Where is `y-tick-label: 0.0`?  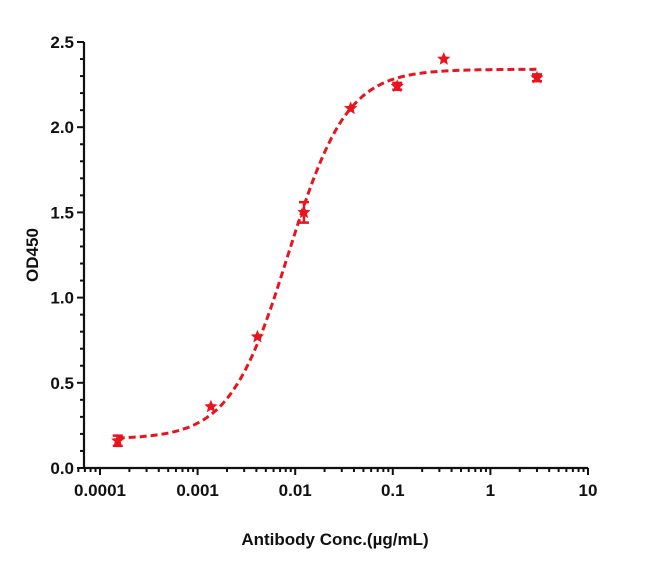 y-tick-label: 0.0 is located at coordinates (62, 468).